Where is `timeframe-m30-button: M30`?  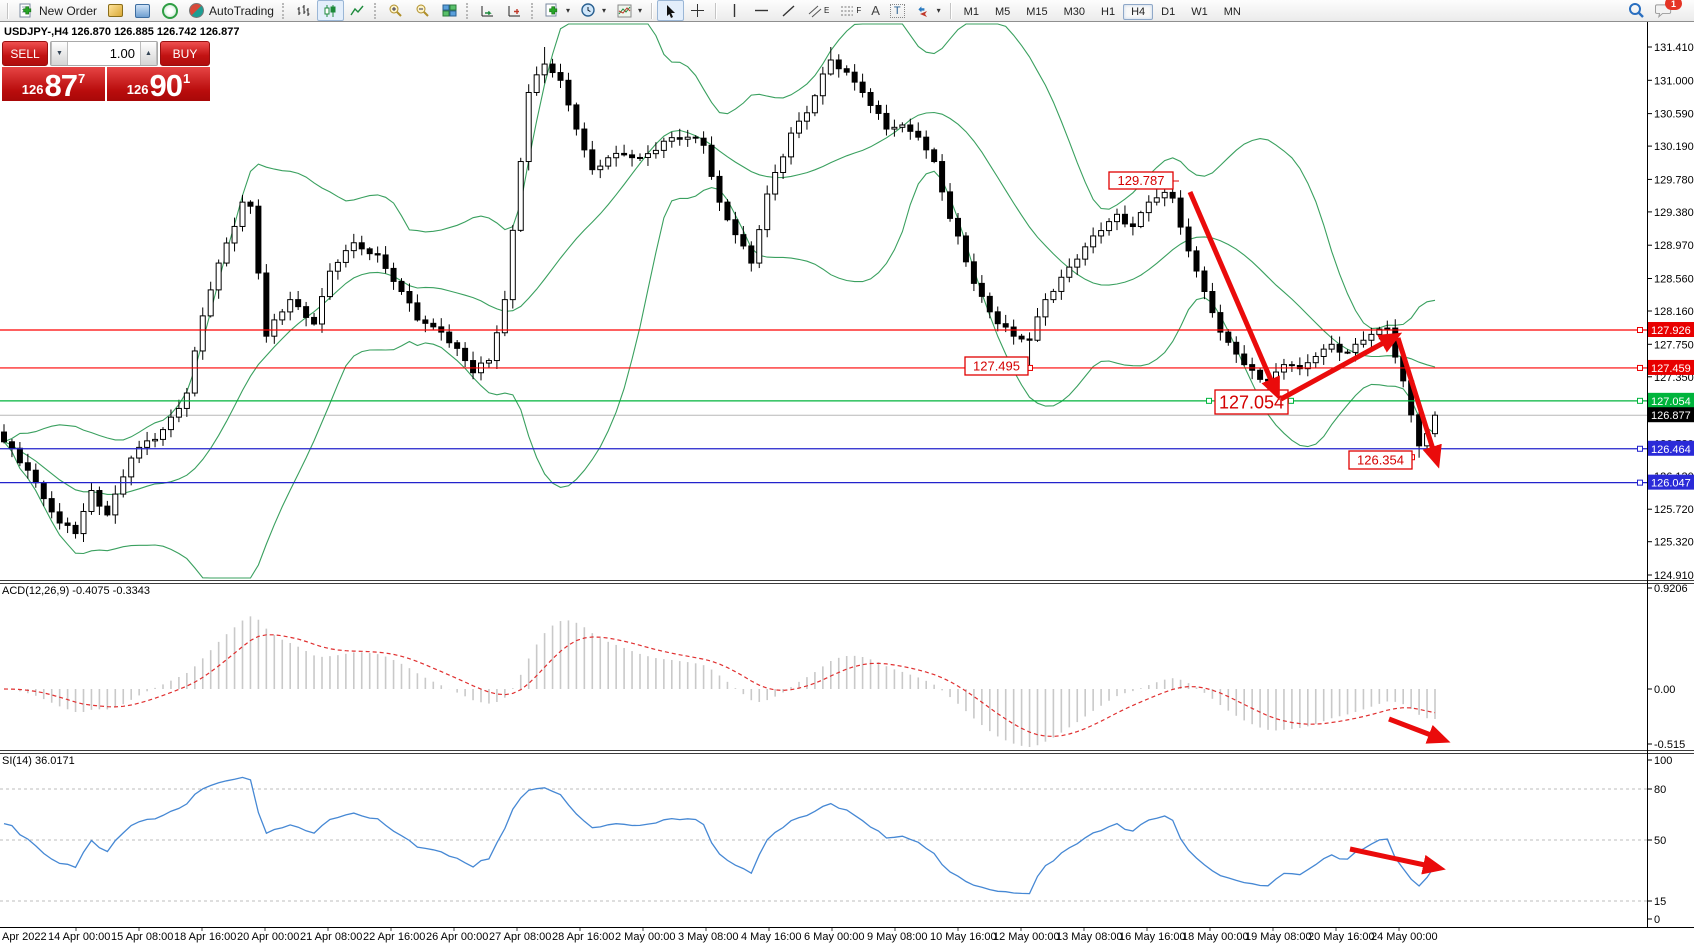
timeframe-m30-button: M30 is located at coordinates (1074, 11).